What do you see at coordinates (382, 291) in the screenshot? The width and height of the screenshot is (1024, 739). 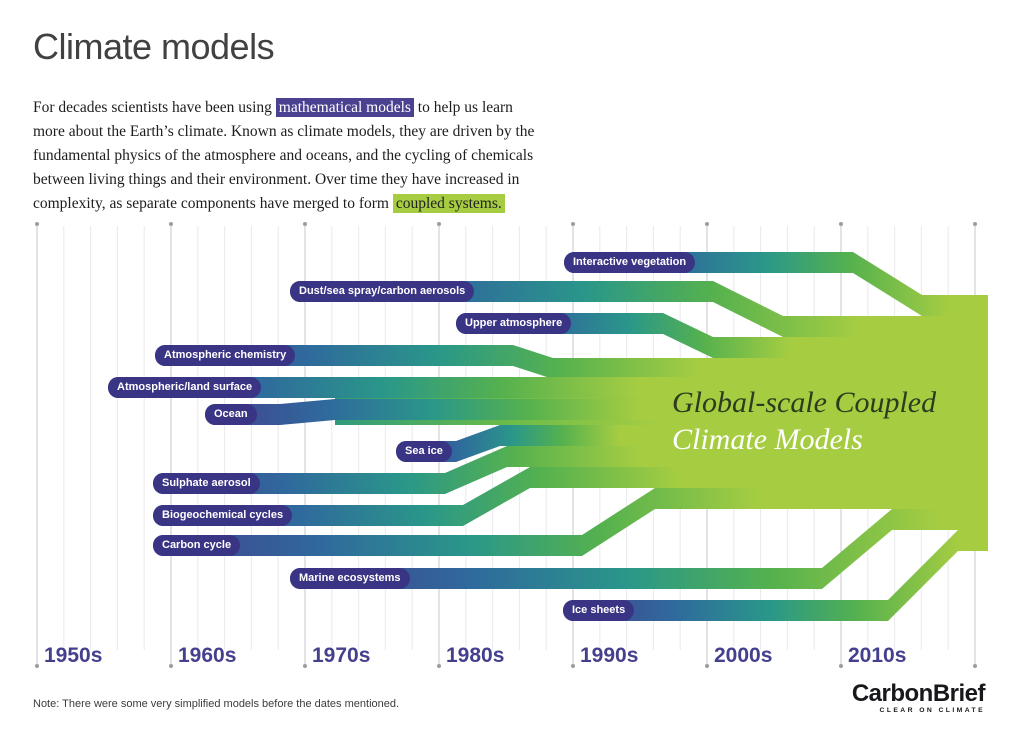 I see `band-pill-dust-sea-spray-carbon-aerosols: Dust/sea spray/carbon aerosols` at bounding box center [382, 291].